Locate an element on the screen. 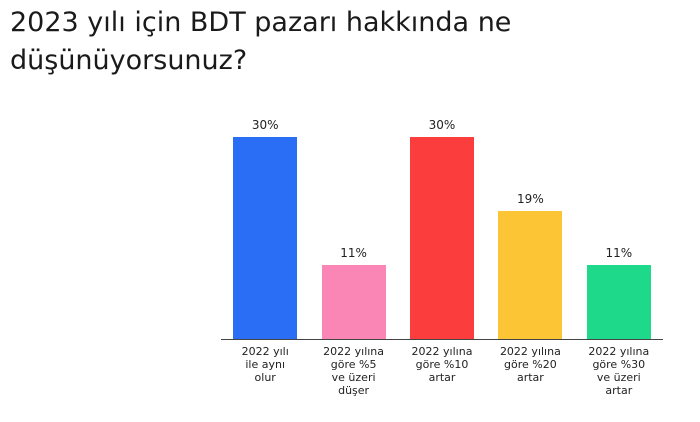 The height and width of the screenshot is (422, 700). x-tick-label: 2022 yılına göre %30 ve üzeri artar is located at coordinates (619, 371).